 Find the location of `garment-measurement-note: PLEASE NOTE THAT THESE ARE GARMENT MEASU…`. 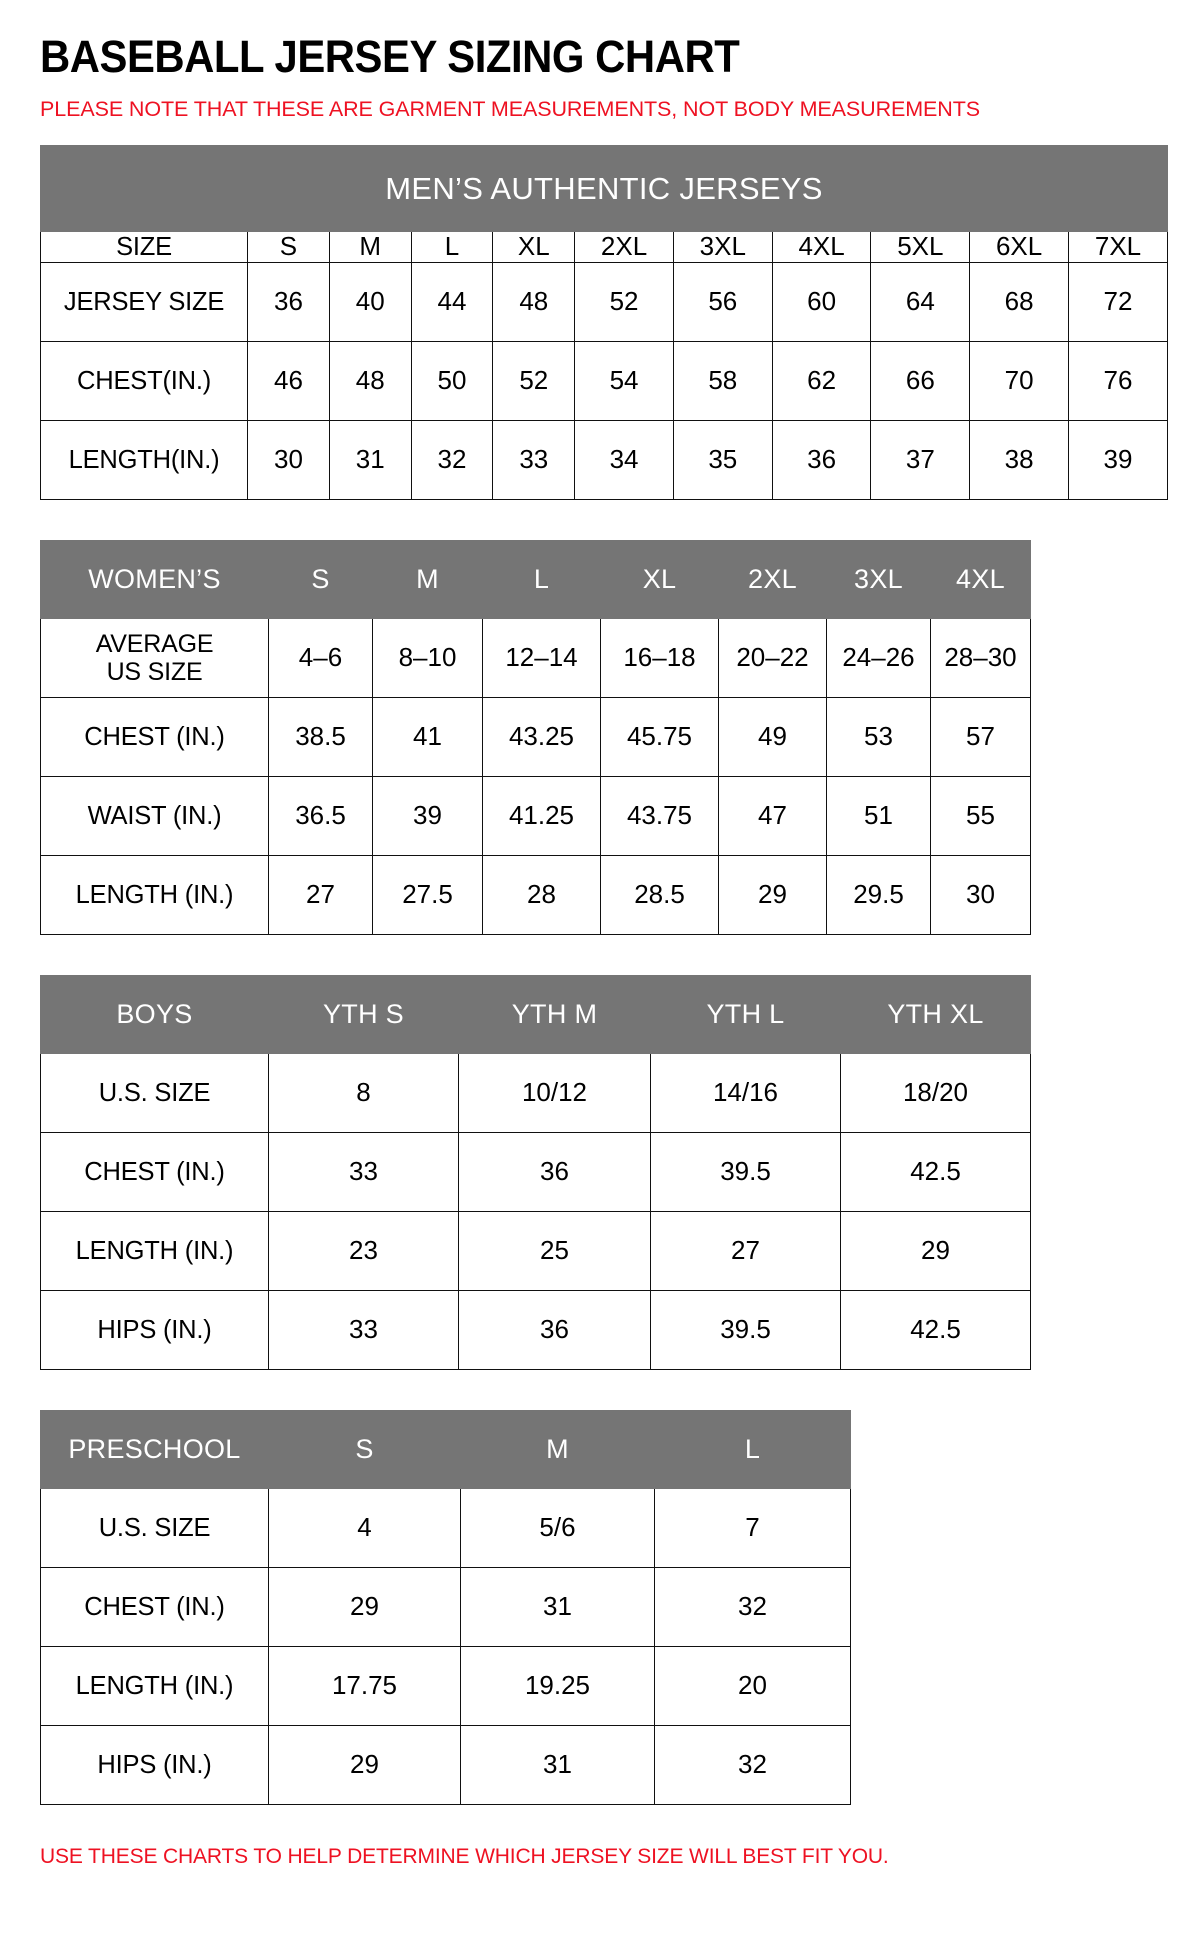

garment-measurement-note: PLEASE NOTE THAT THESE ARE GARMENT MEASU… is located at coordinates (510, 109).